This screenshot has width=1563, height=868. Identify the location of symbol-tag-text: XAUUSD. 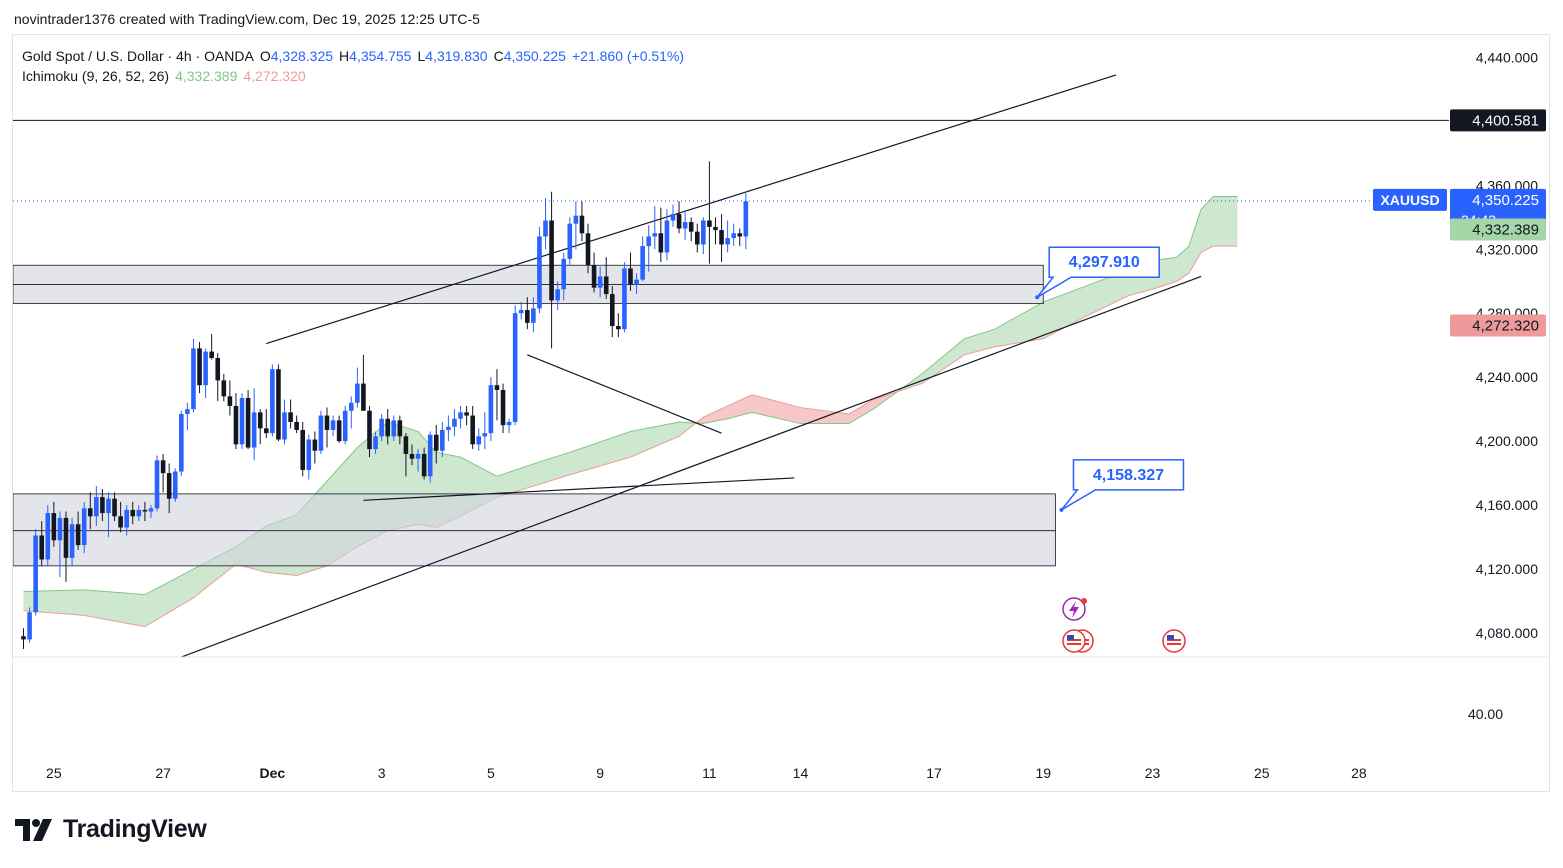
(1409, 200).